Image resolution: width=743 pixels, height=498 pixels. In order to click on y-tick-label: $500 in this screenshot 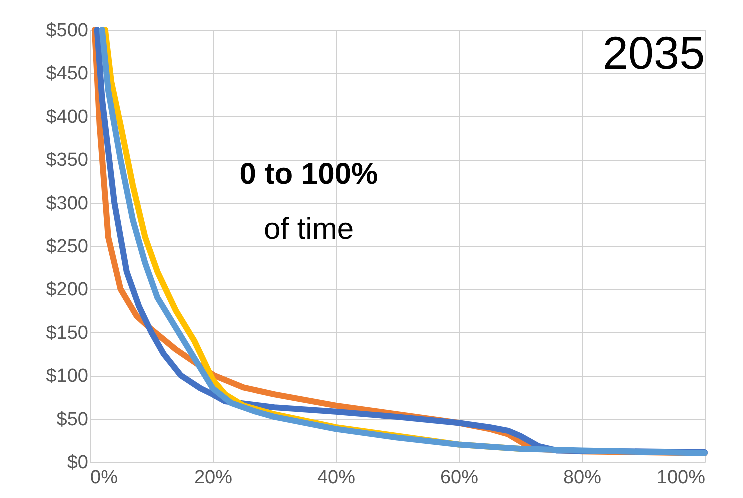, I will do `click(67, 31)`.